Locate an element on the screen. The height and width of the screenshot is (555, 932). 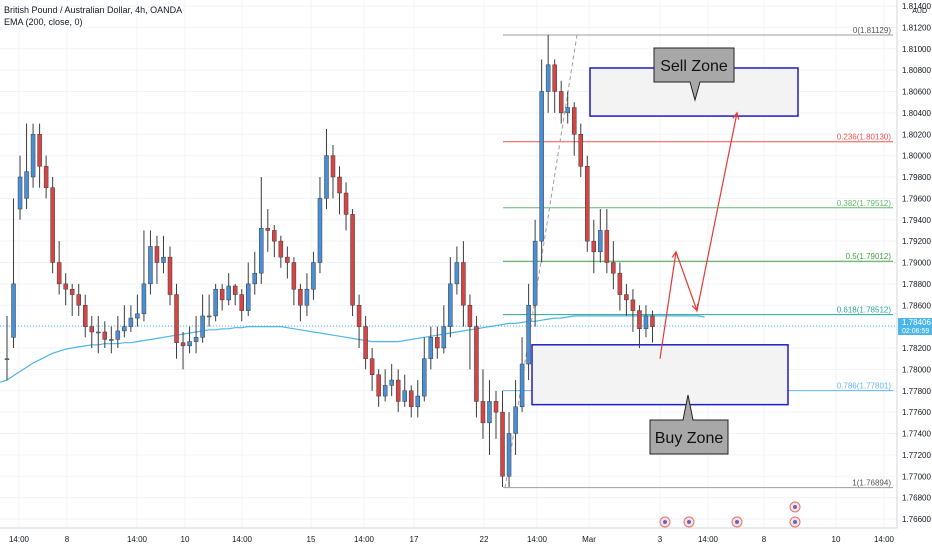
ema-legend: EMA (200, close, 0) is located at coordinates (43, 22).